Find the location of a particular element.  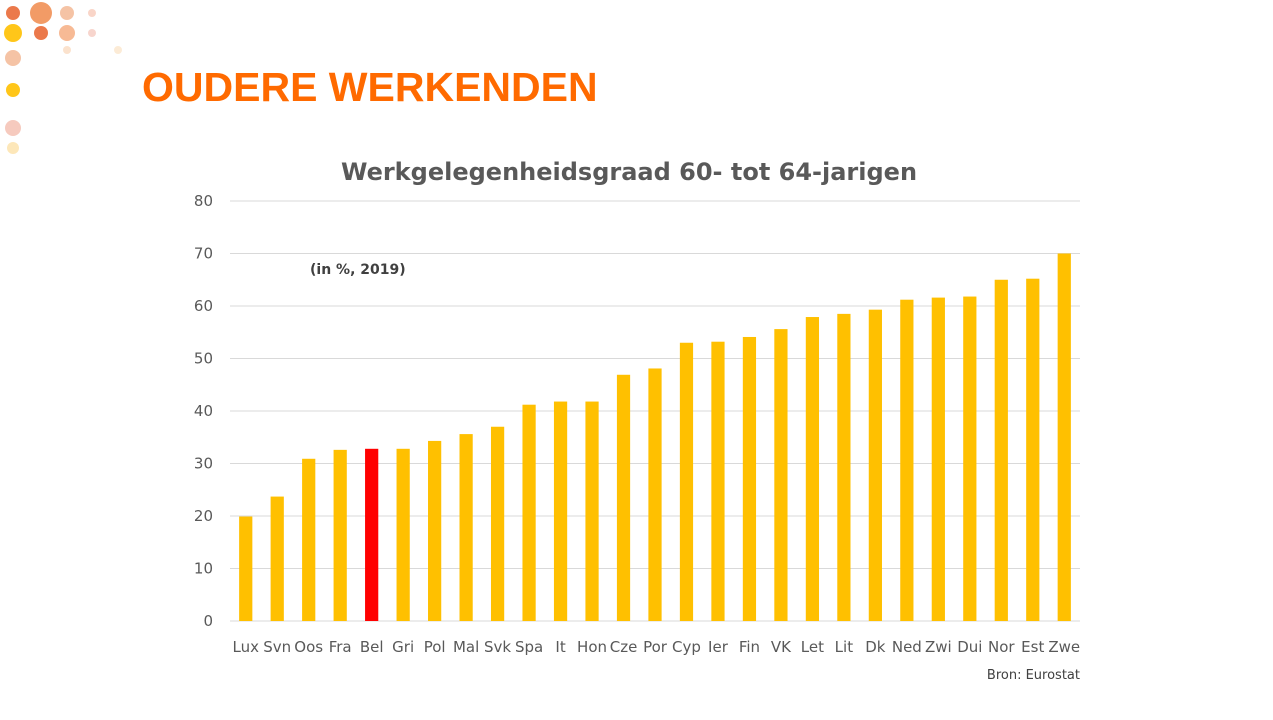

bar-mal is located at coordinates (466, 527).